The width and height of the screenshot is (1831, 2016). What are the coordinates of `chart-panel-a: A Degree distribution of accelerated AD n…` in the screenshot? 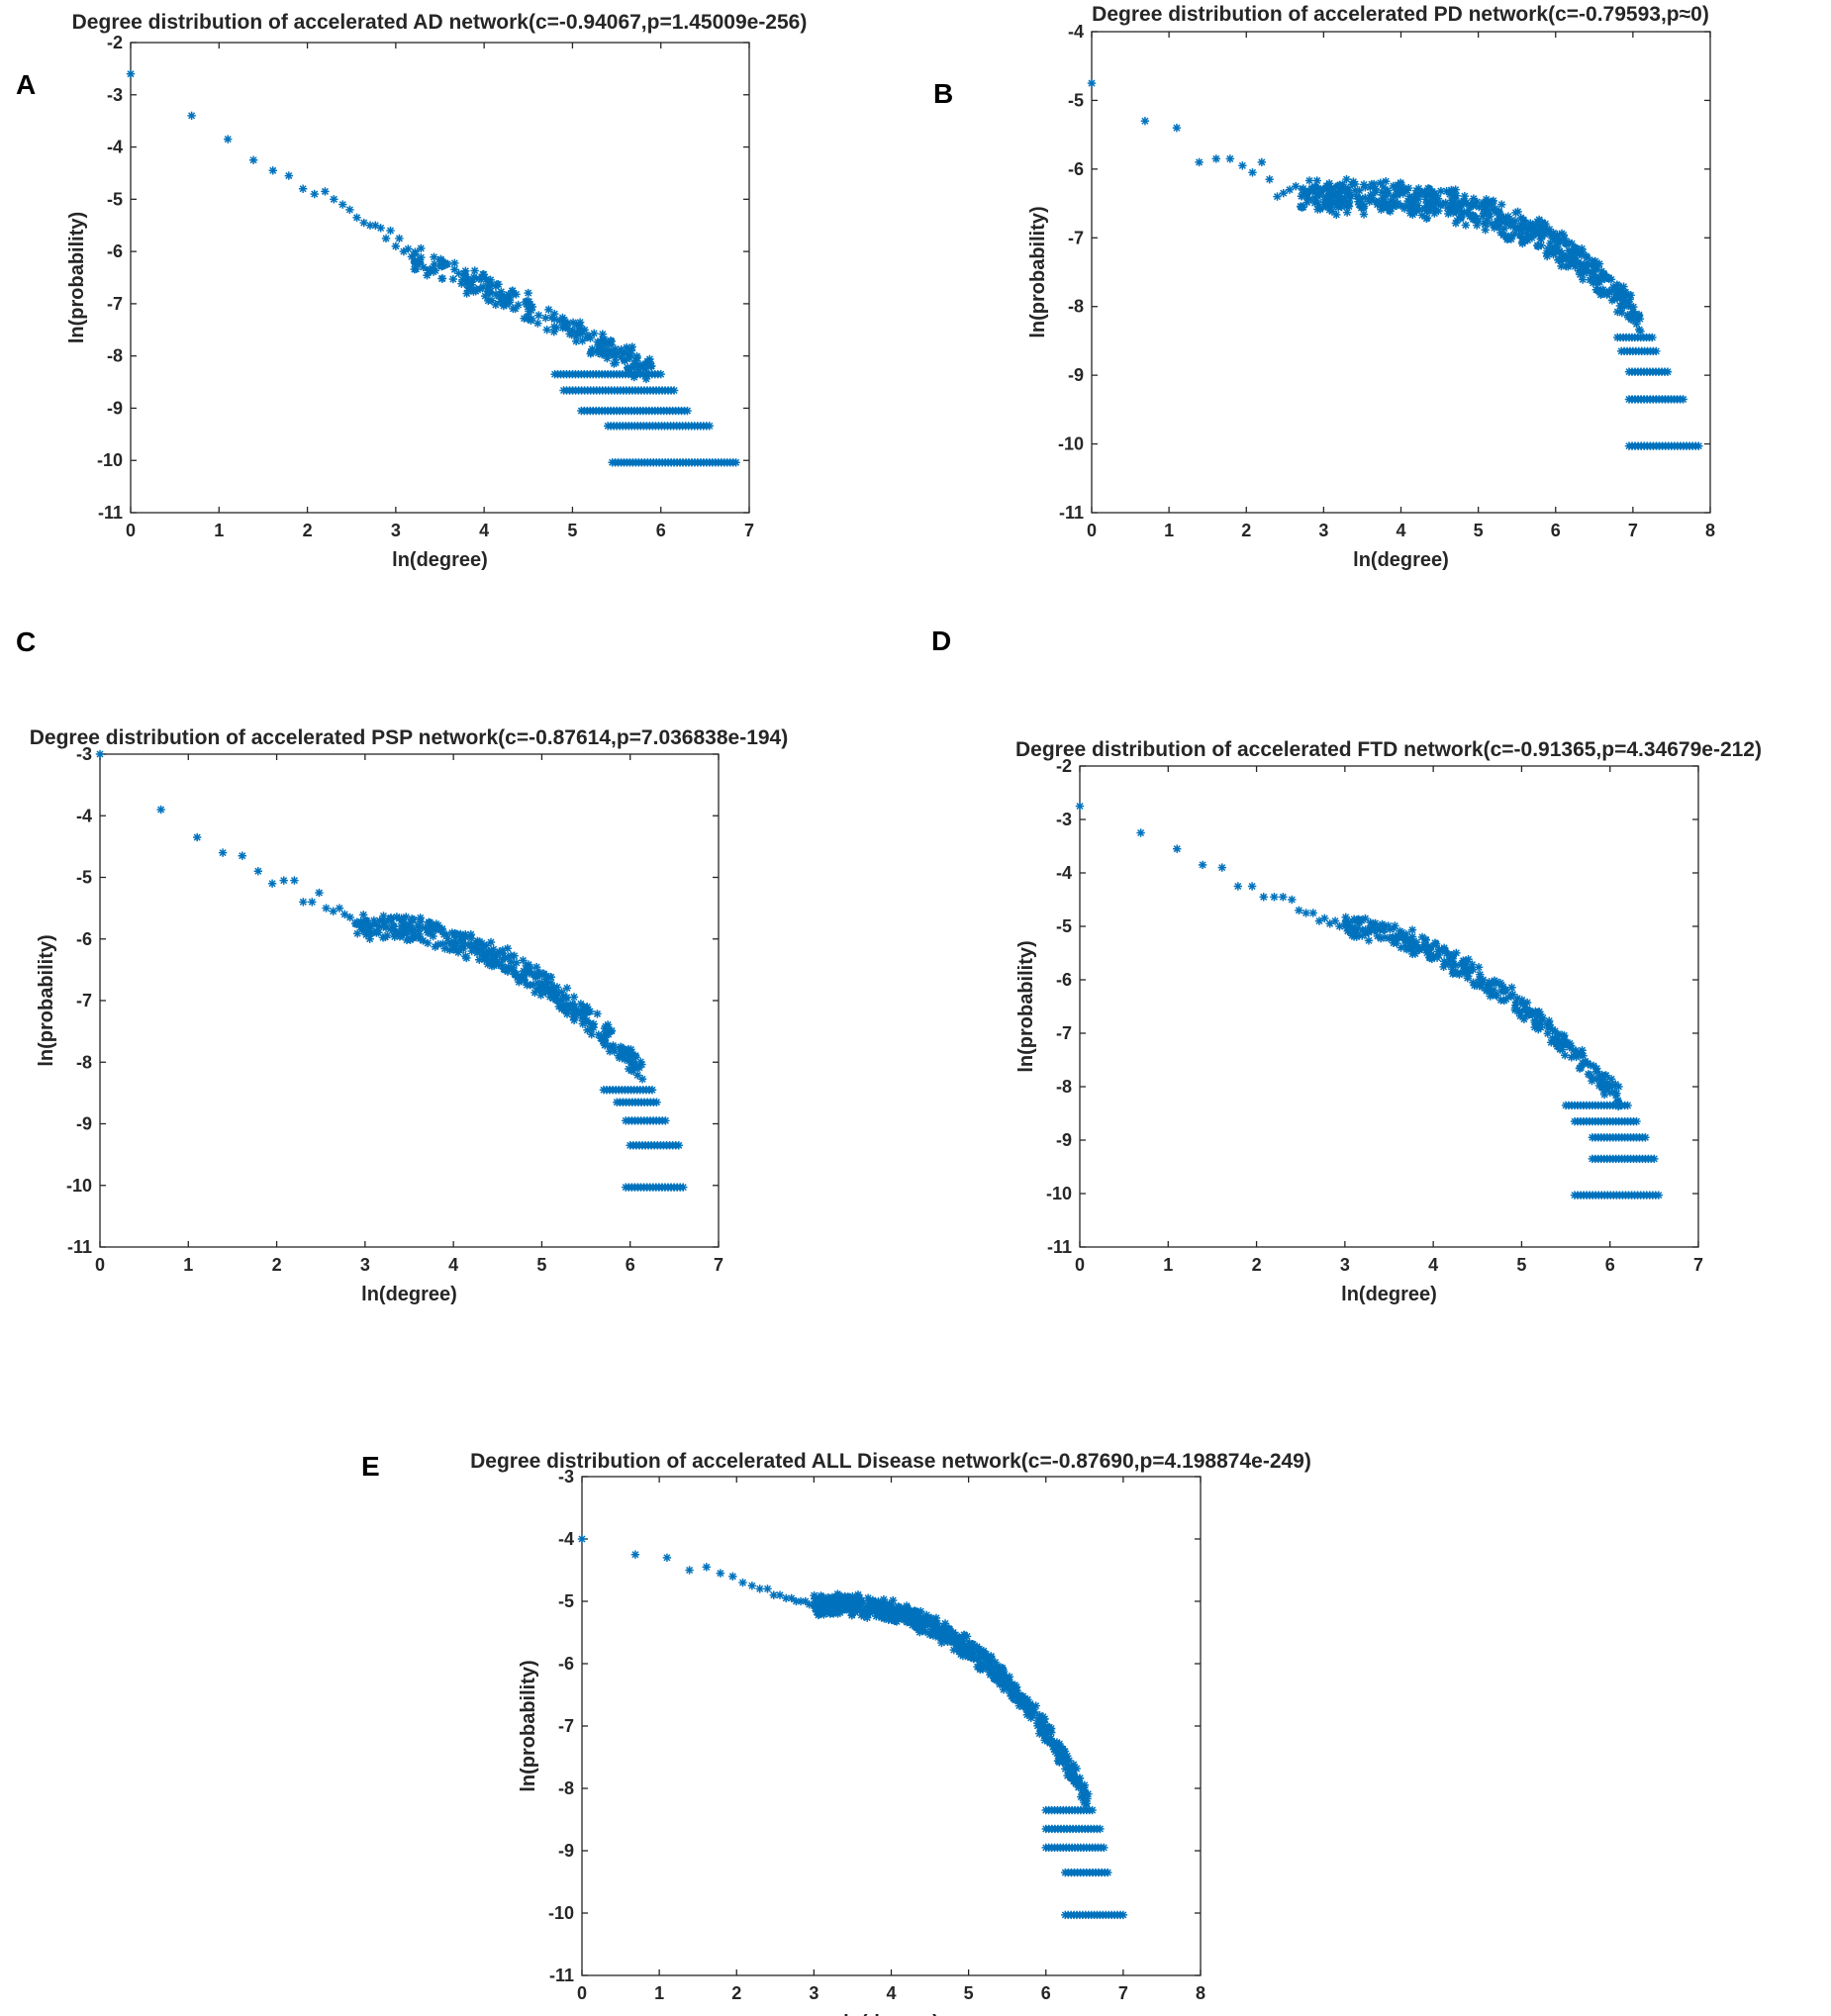 It's located at (411, 291).